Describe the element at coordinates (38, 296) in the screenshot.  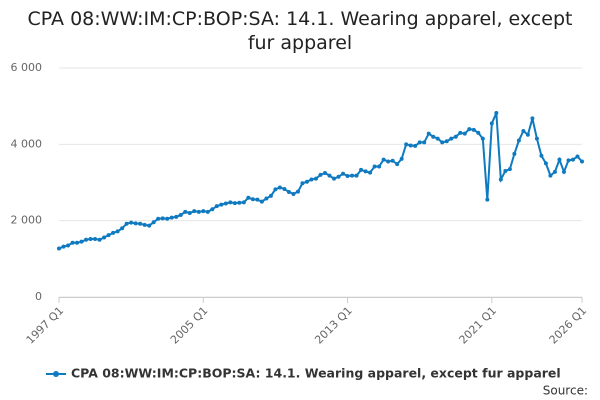
I see `y-tick-label: 0` at that location.